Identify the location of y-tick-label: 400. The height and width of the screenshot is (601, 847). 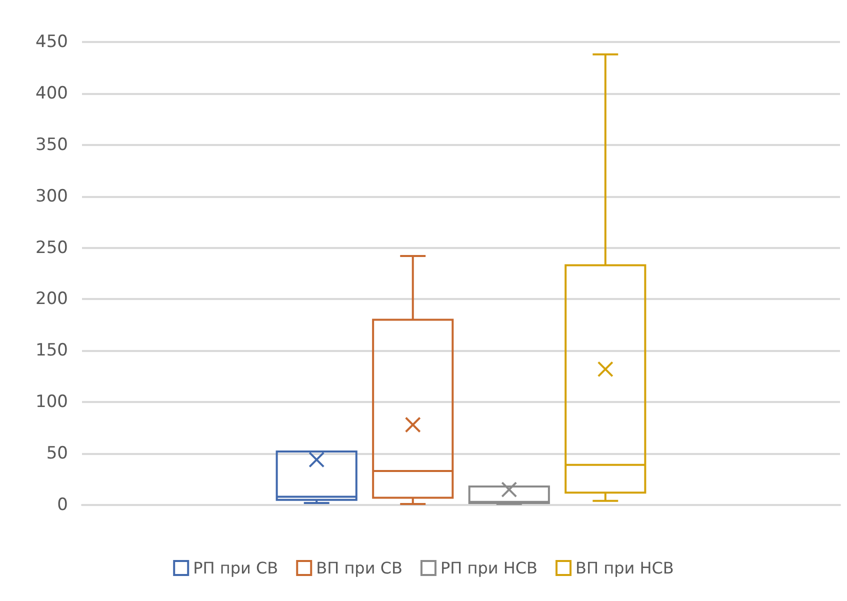
(52, 93).